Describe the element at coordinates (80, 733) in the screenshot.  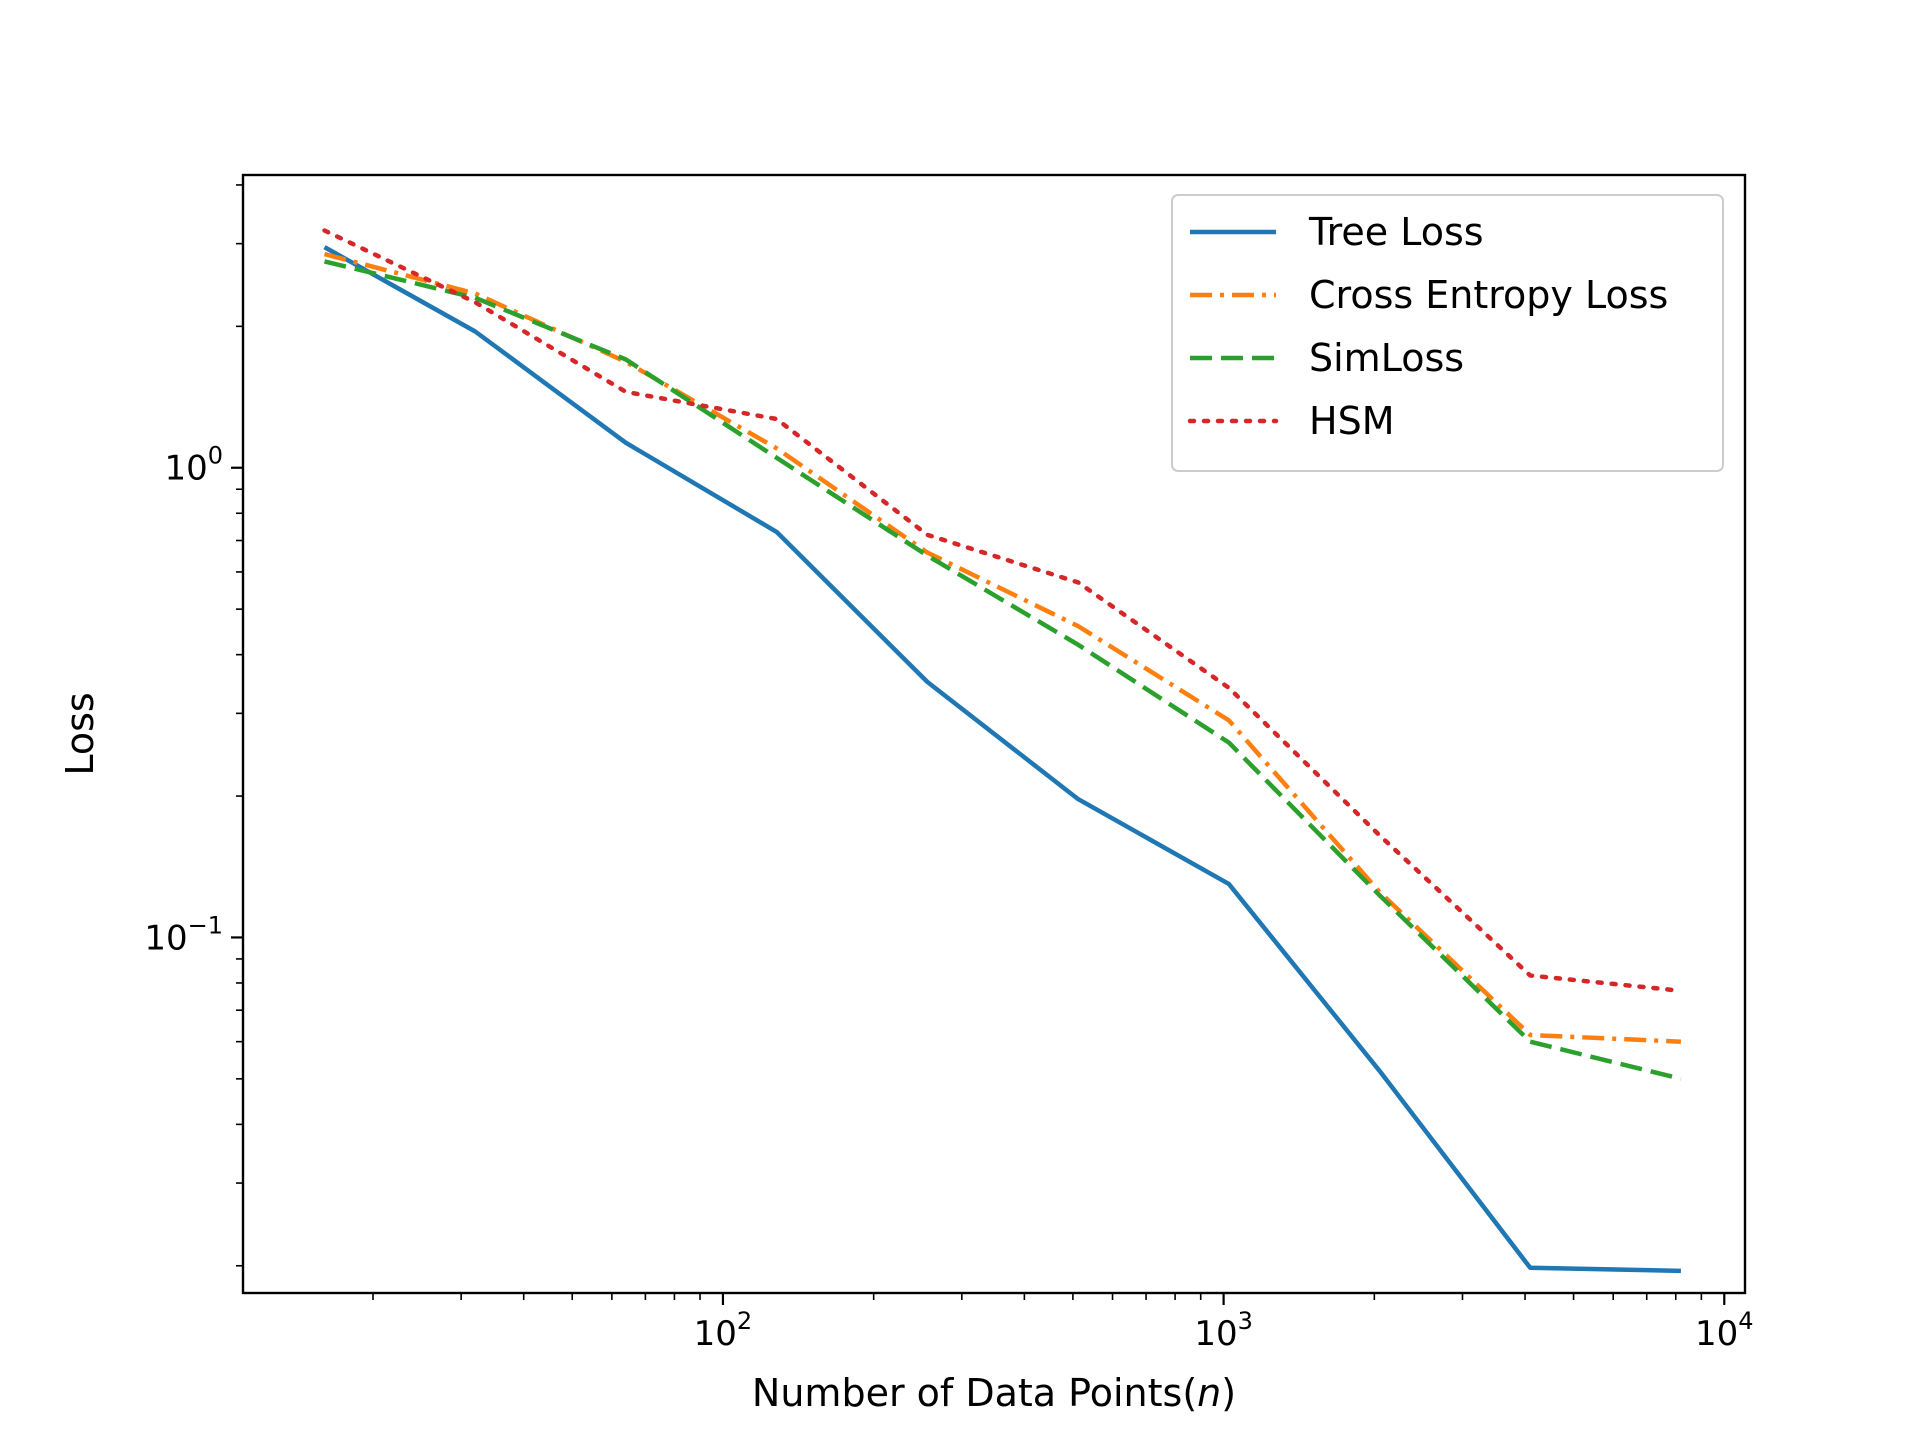
I see `y-axis-title: Loss` at that location.